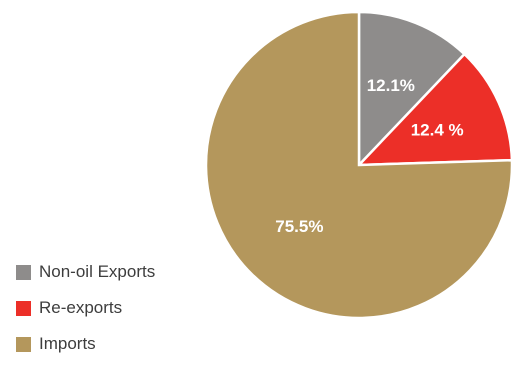 The height and width of the screenshot is (370, 511). Describe the element at coordinates (391, 85) in the screenshot. I see `slice-label-non-oil-exports: 12.1%` at that location.